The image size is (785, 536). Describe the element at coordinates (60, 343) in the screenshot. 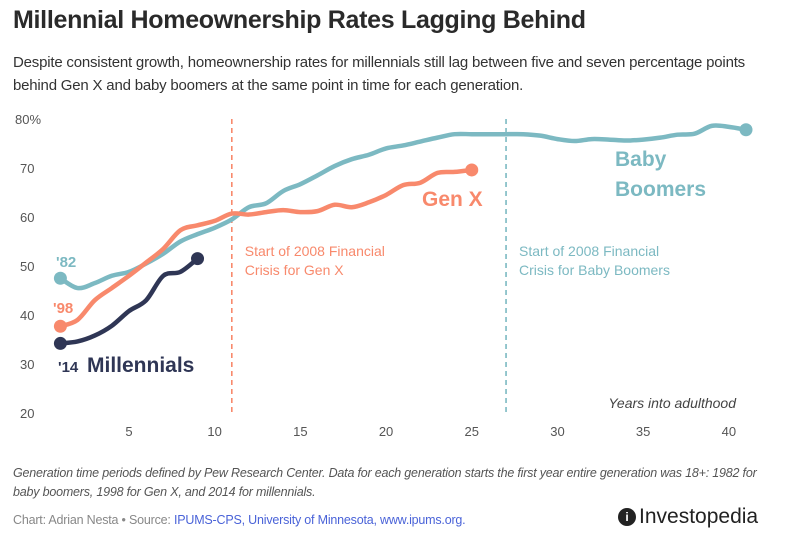

I see `series-start-point-millennials` at that location.